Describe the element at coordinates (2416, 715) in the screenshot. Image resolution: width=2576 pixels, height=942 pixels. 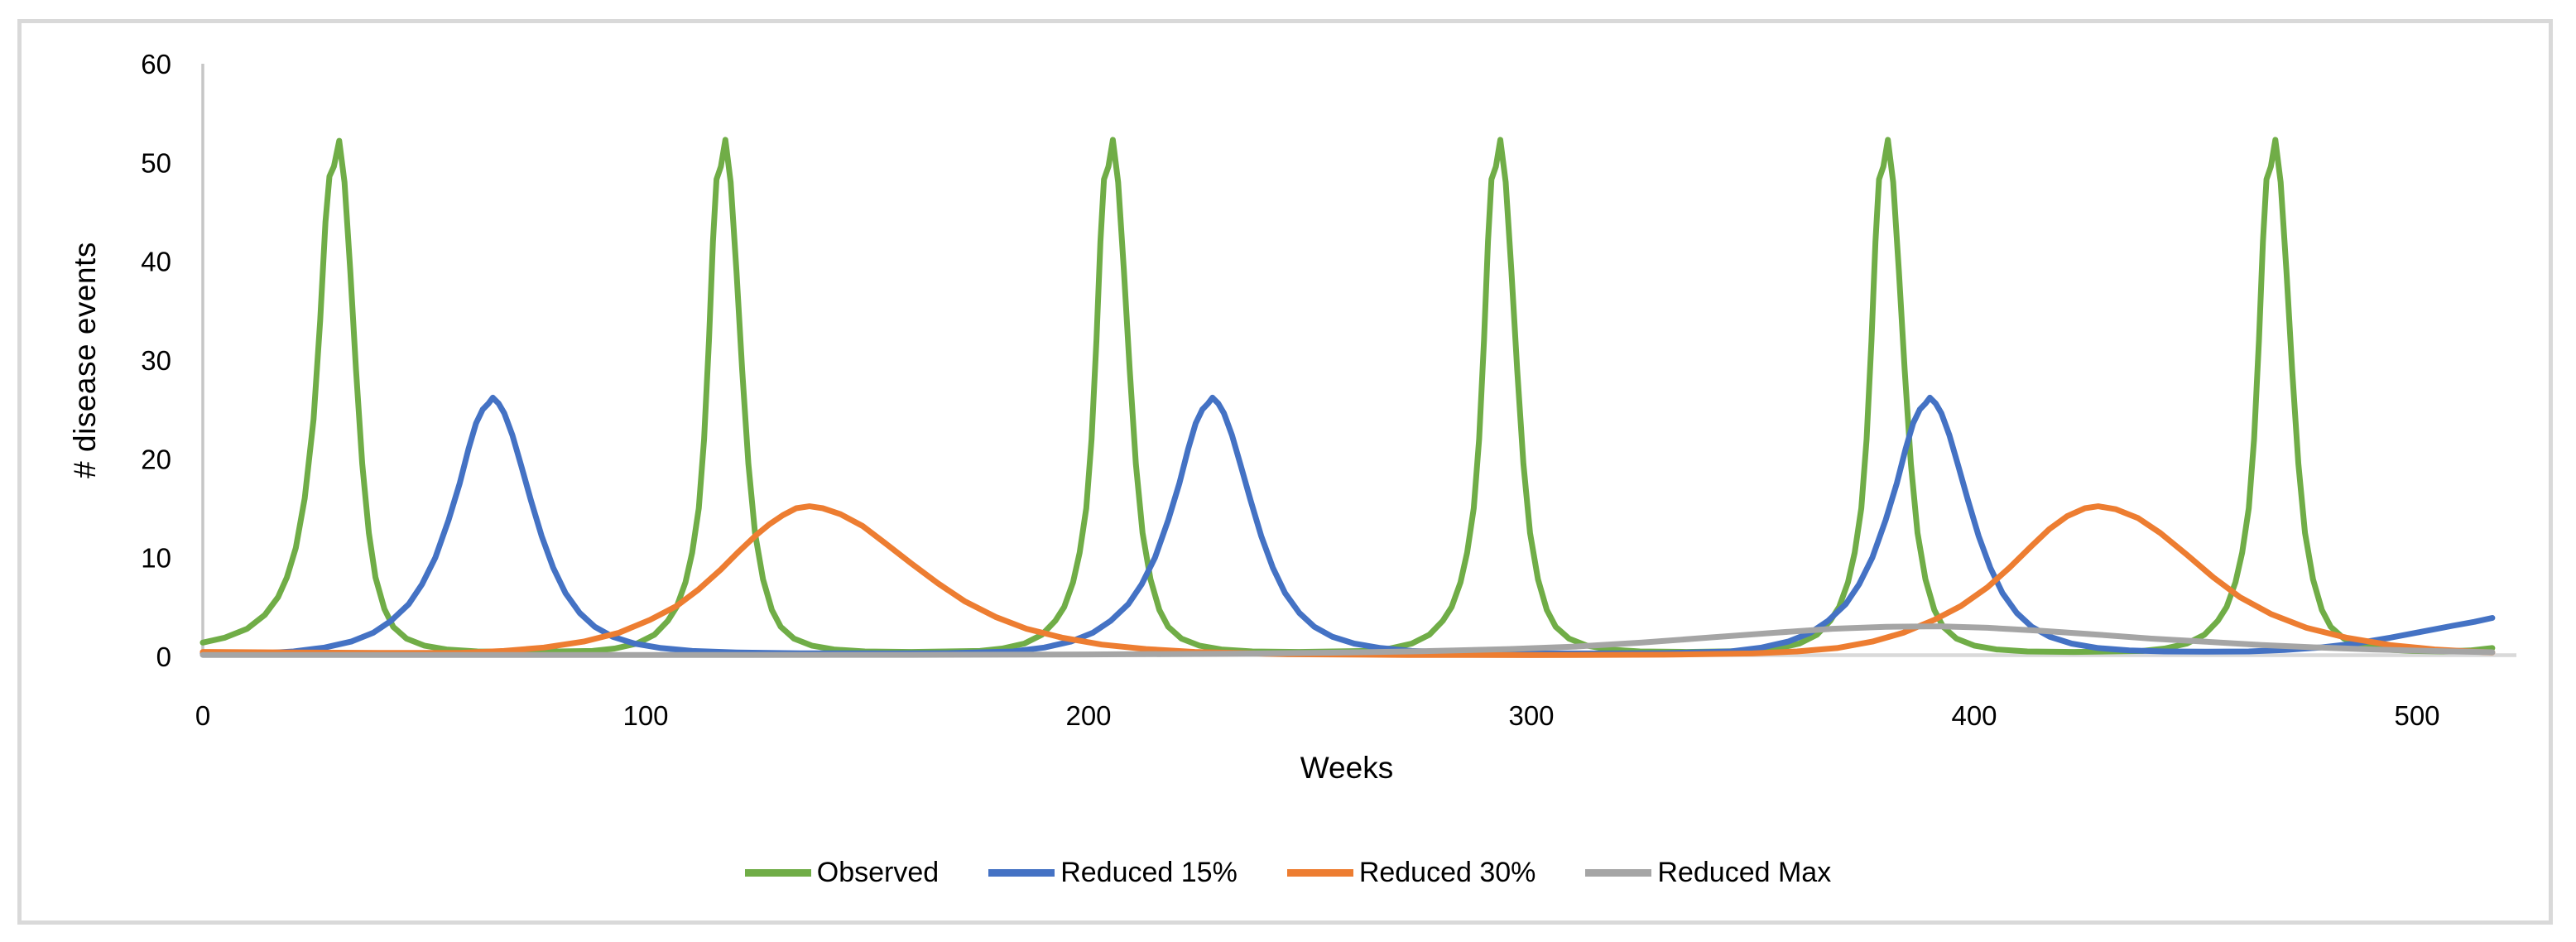
I see `x-tick-label-500: 500` at that location.